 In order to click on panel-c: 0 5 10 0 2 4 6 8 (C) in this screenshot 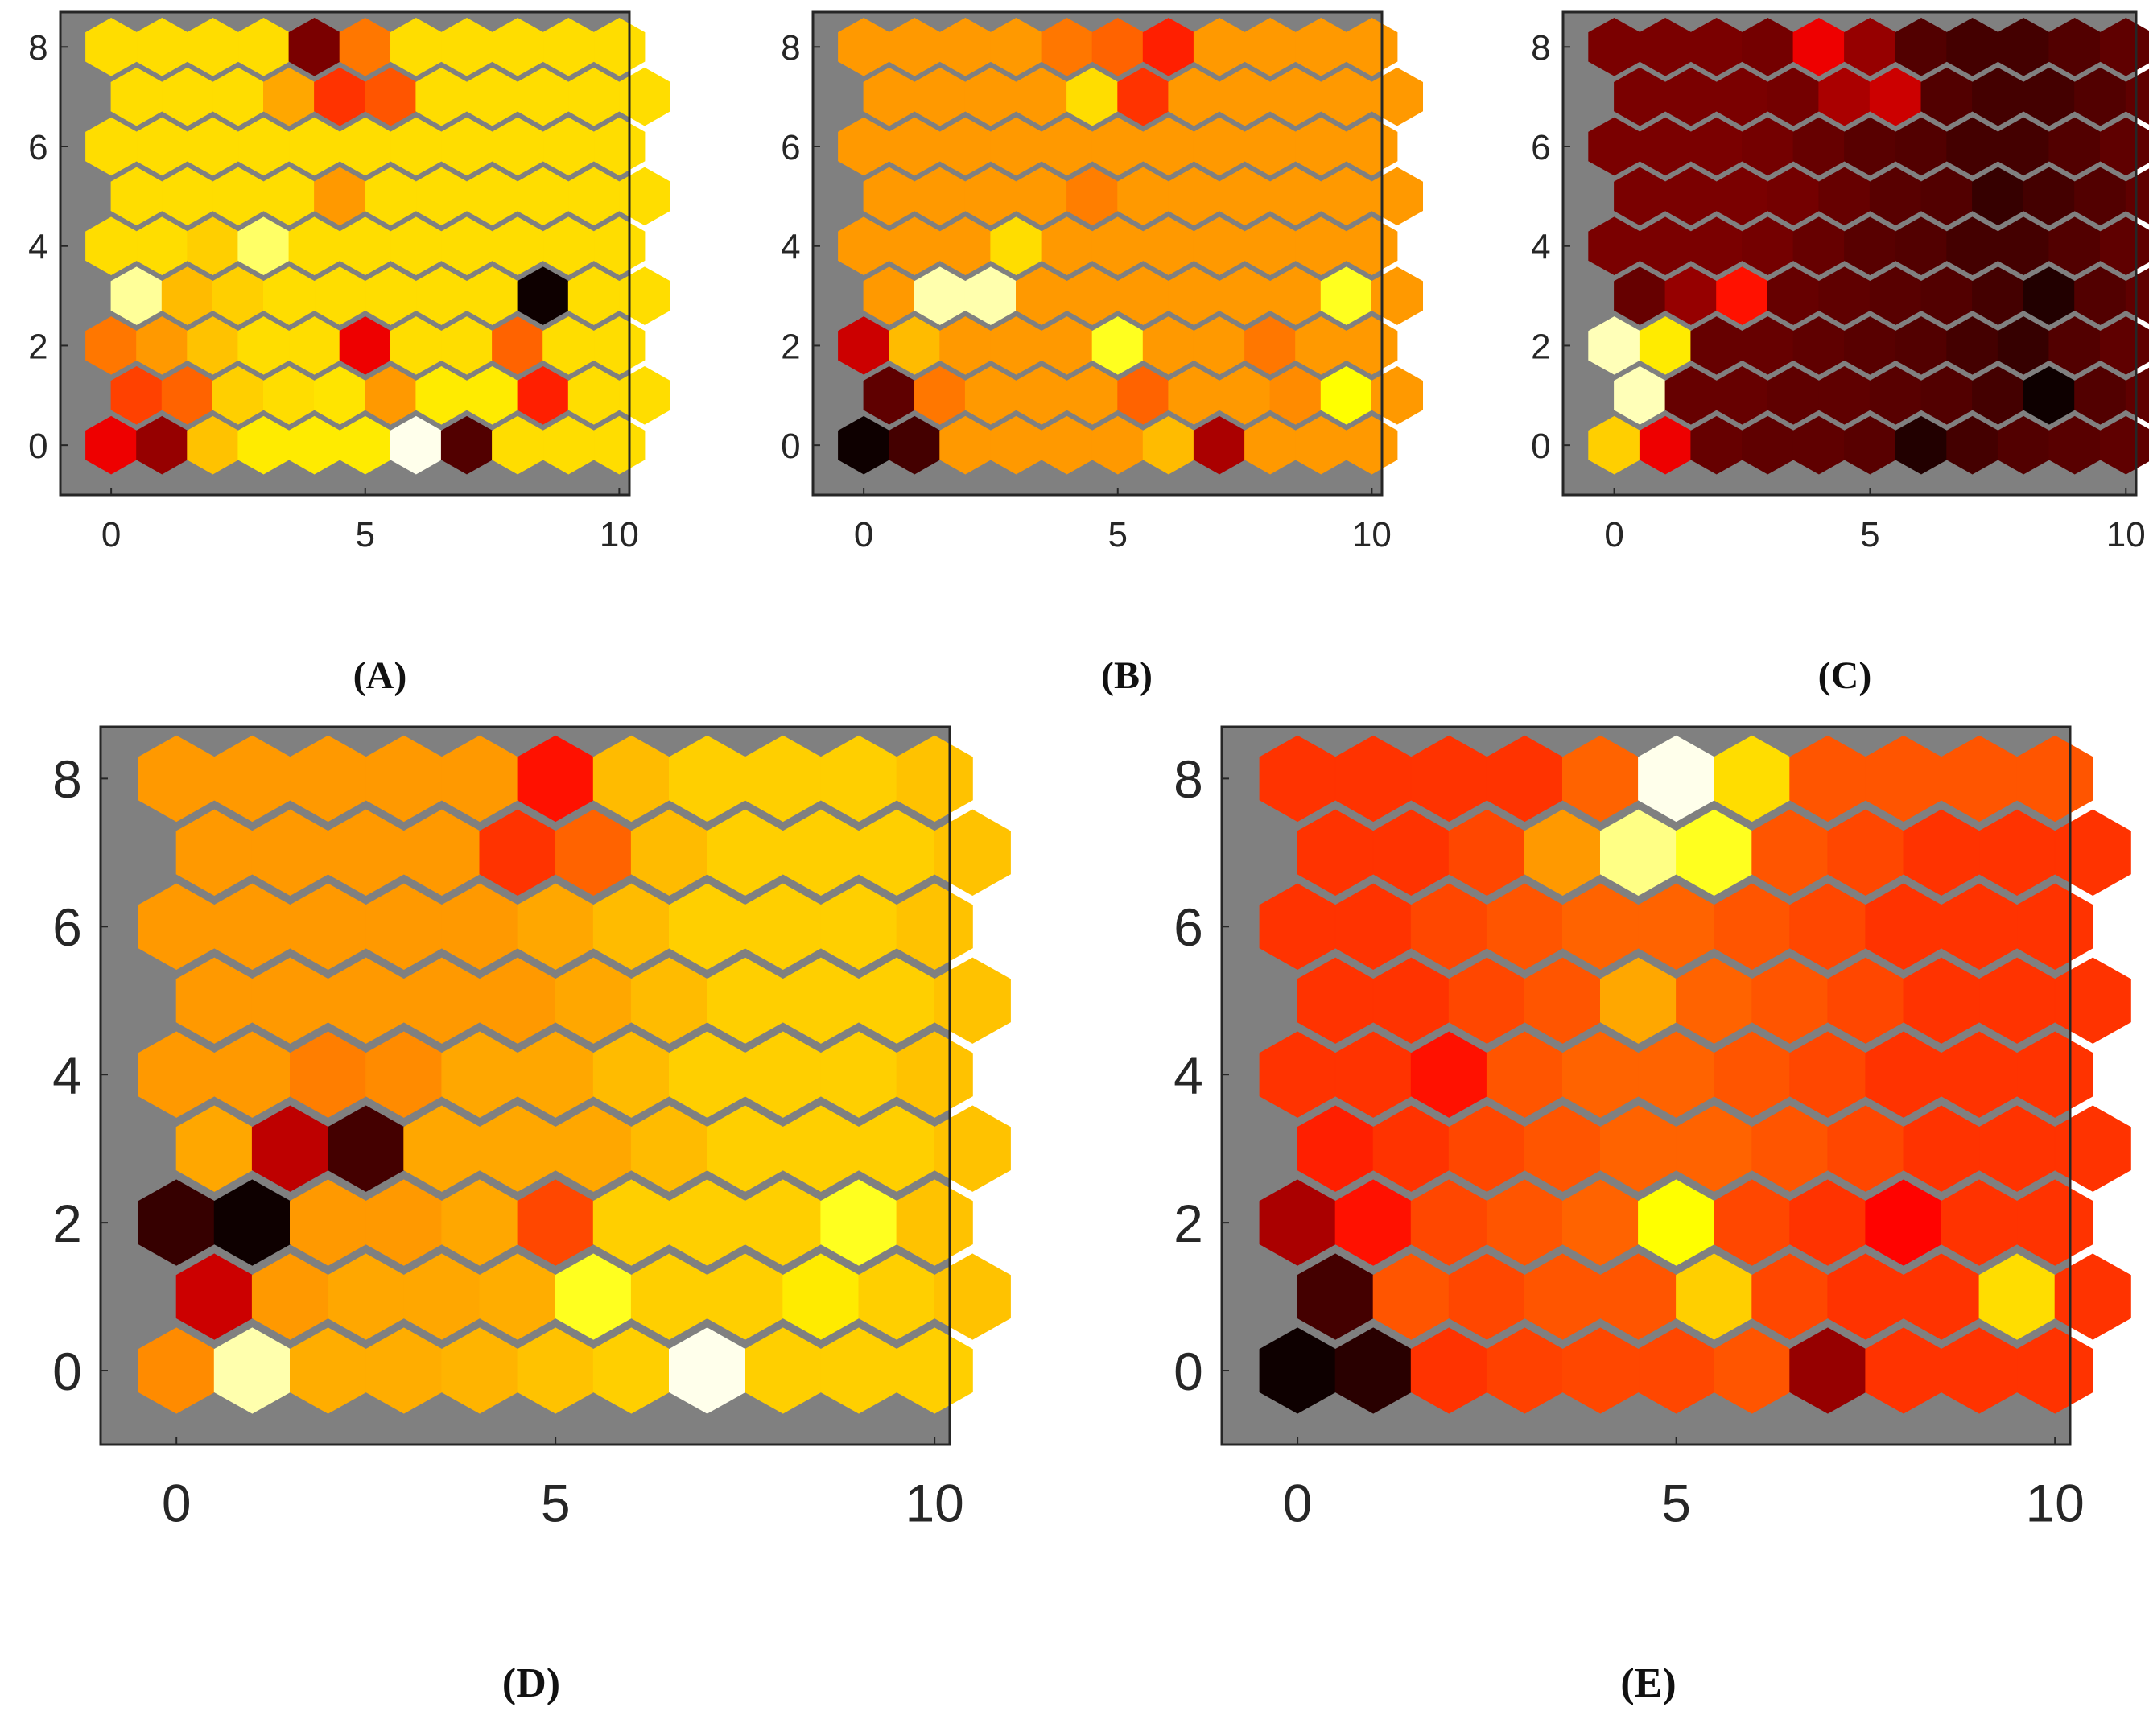, I will do `click(1840, 353)`.